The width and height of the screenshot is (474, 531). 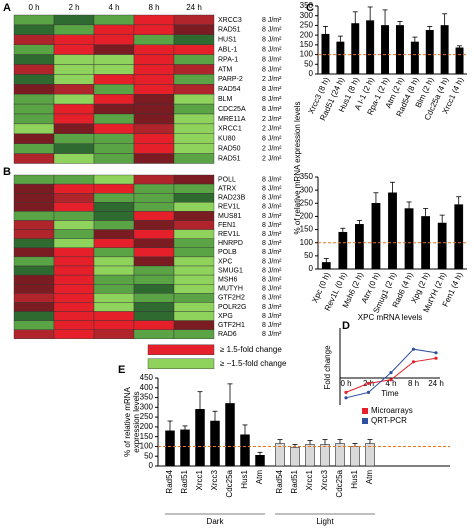 I want to click on panel-label: A, so click(x=7, y=8).